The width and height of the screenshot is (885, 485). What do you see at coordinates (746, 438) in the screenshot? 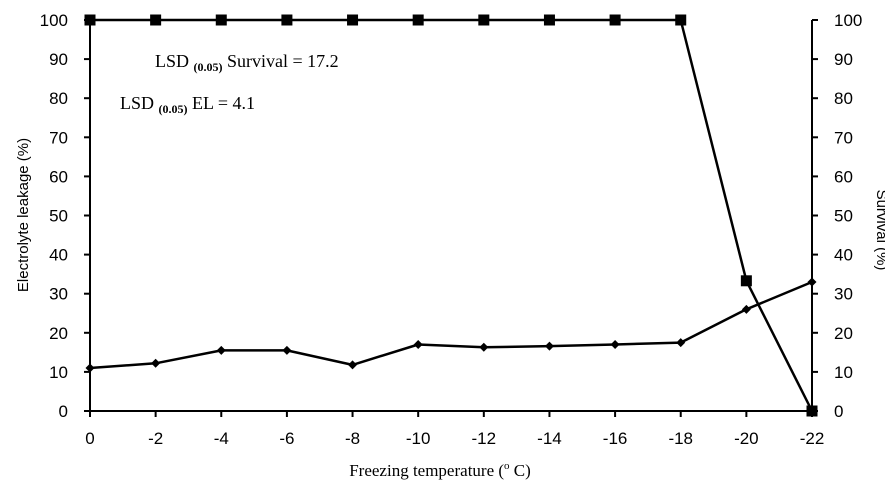
I see `x-tick-label: -20` at bounding box center [746, 438].